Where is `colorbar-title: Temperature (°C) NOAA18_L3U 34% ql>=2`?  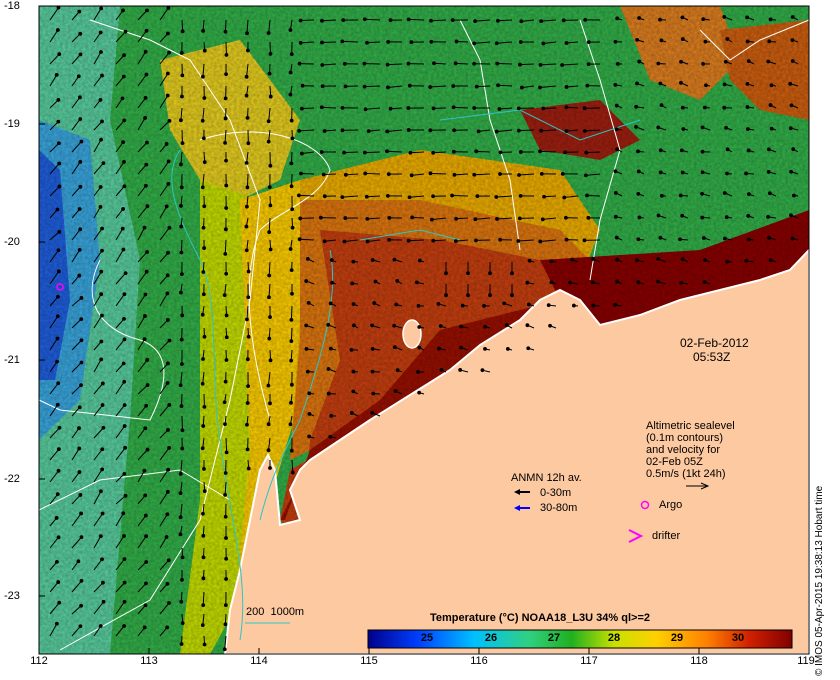 colorbar-title: Temperature (°C) NOAA18_L3U 34% ql>=2 is located at coordinates (540, 618).